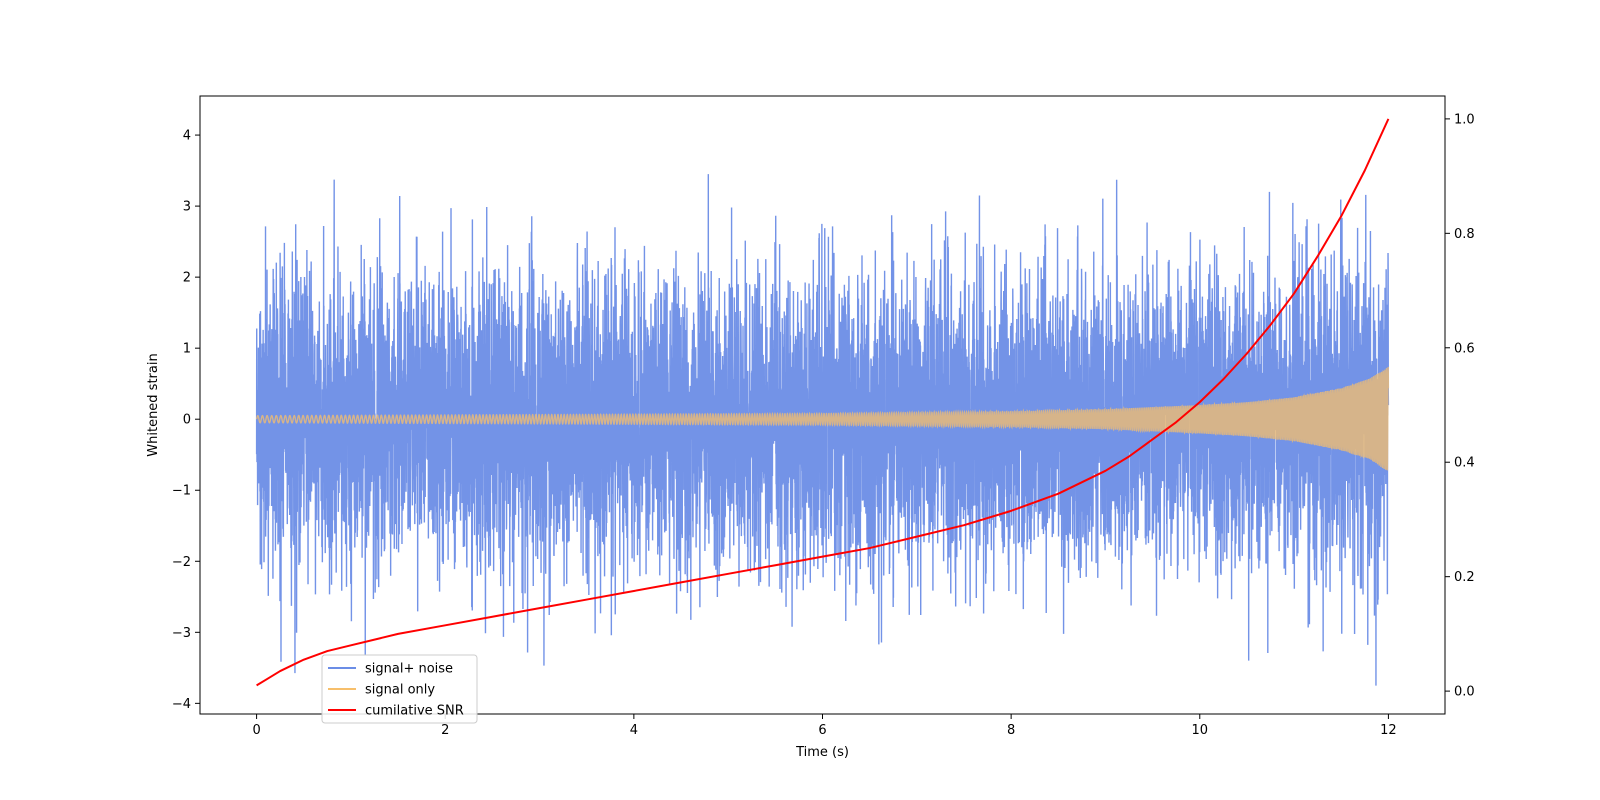  I want to click on x-tick-label: 6, so click(822, 730).